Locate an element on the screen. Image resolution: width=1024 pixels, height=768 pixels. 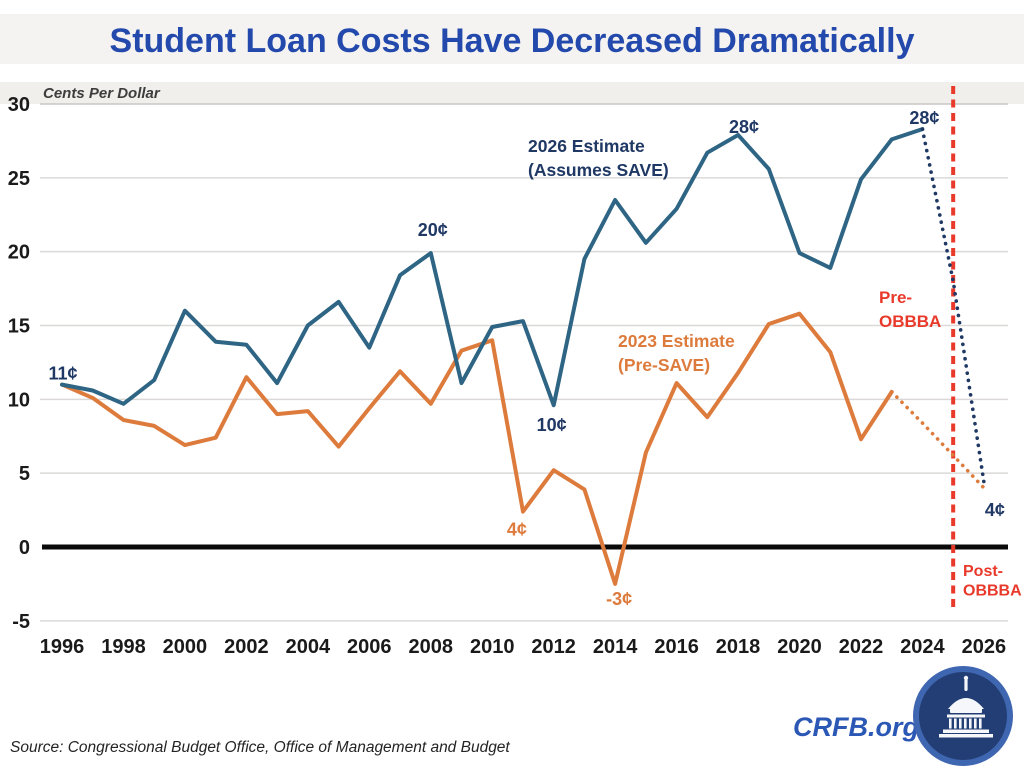
x-tick-label: 2004 is located at coordinates (308, 647).